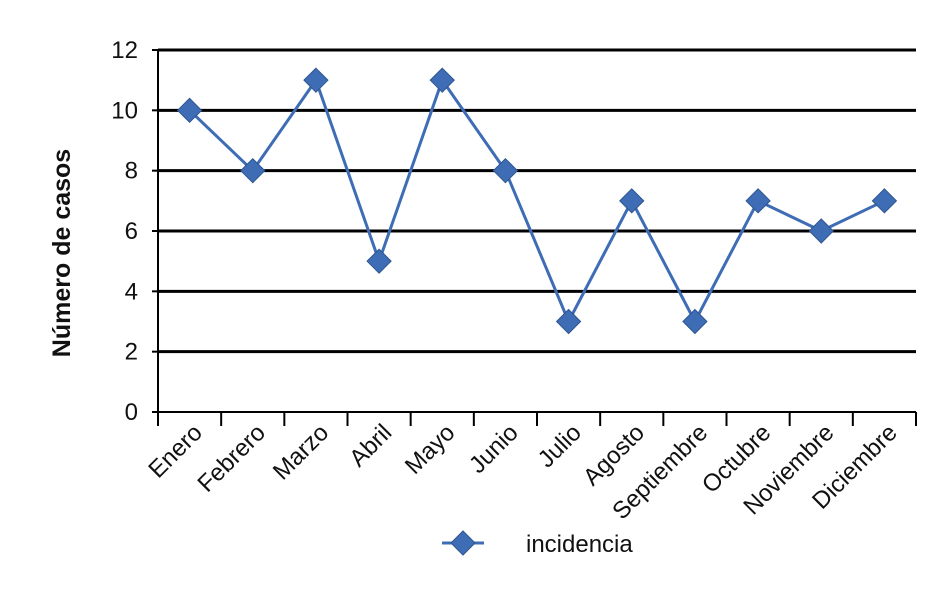 The image size is (950, 608). I want to click on y-tick-label: 2, so click(131, 352).